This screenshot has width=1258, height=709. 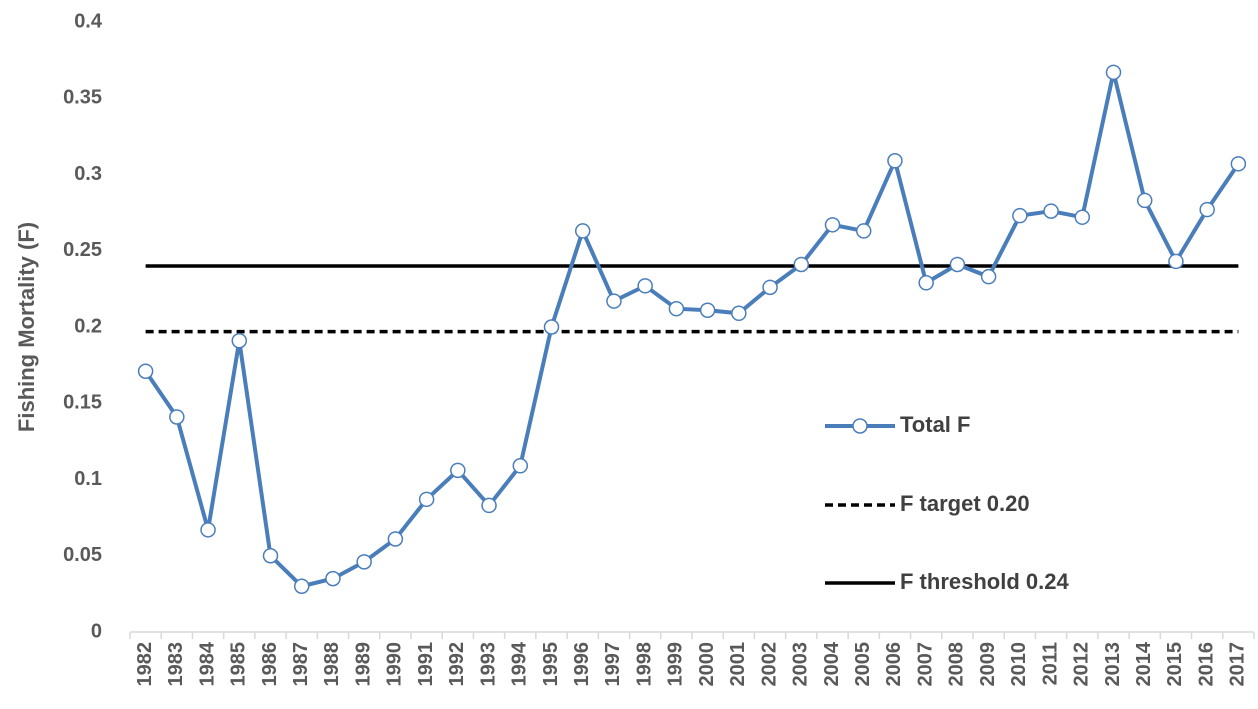 I want to click on x-tick-label: 2007, so click(x=925, y=664).